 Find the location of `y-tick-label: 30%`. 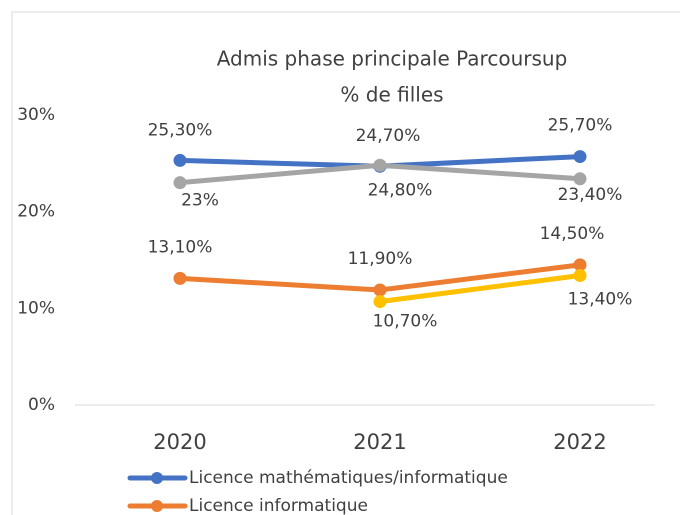

y-tick-label: 30% is located at coordinates (36, 115).